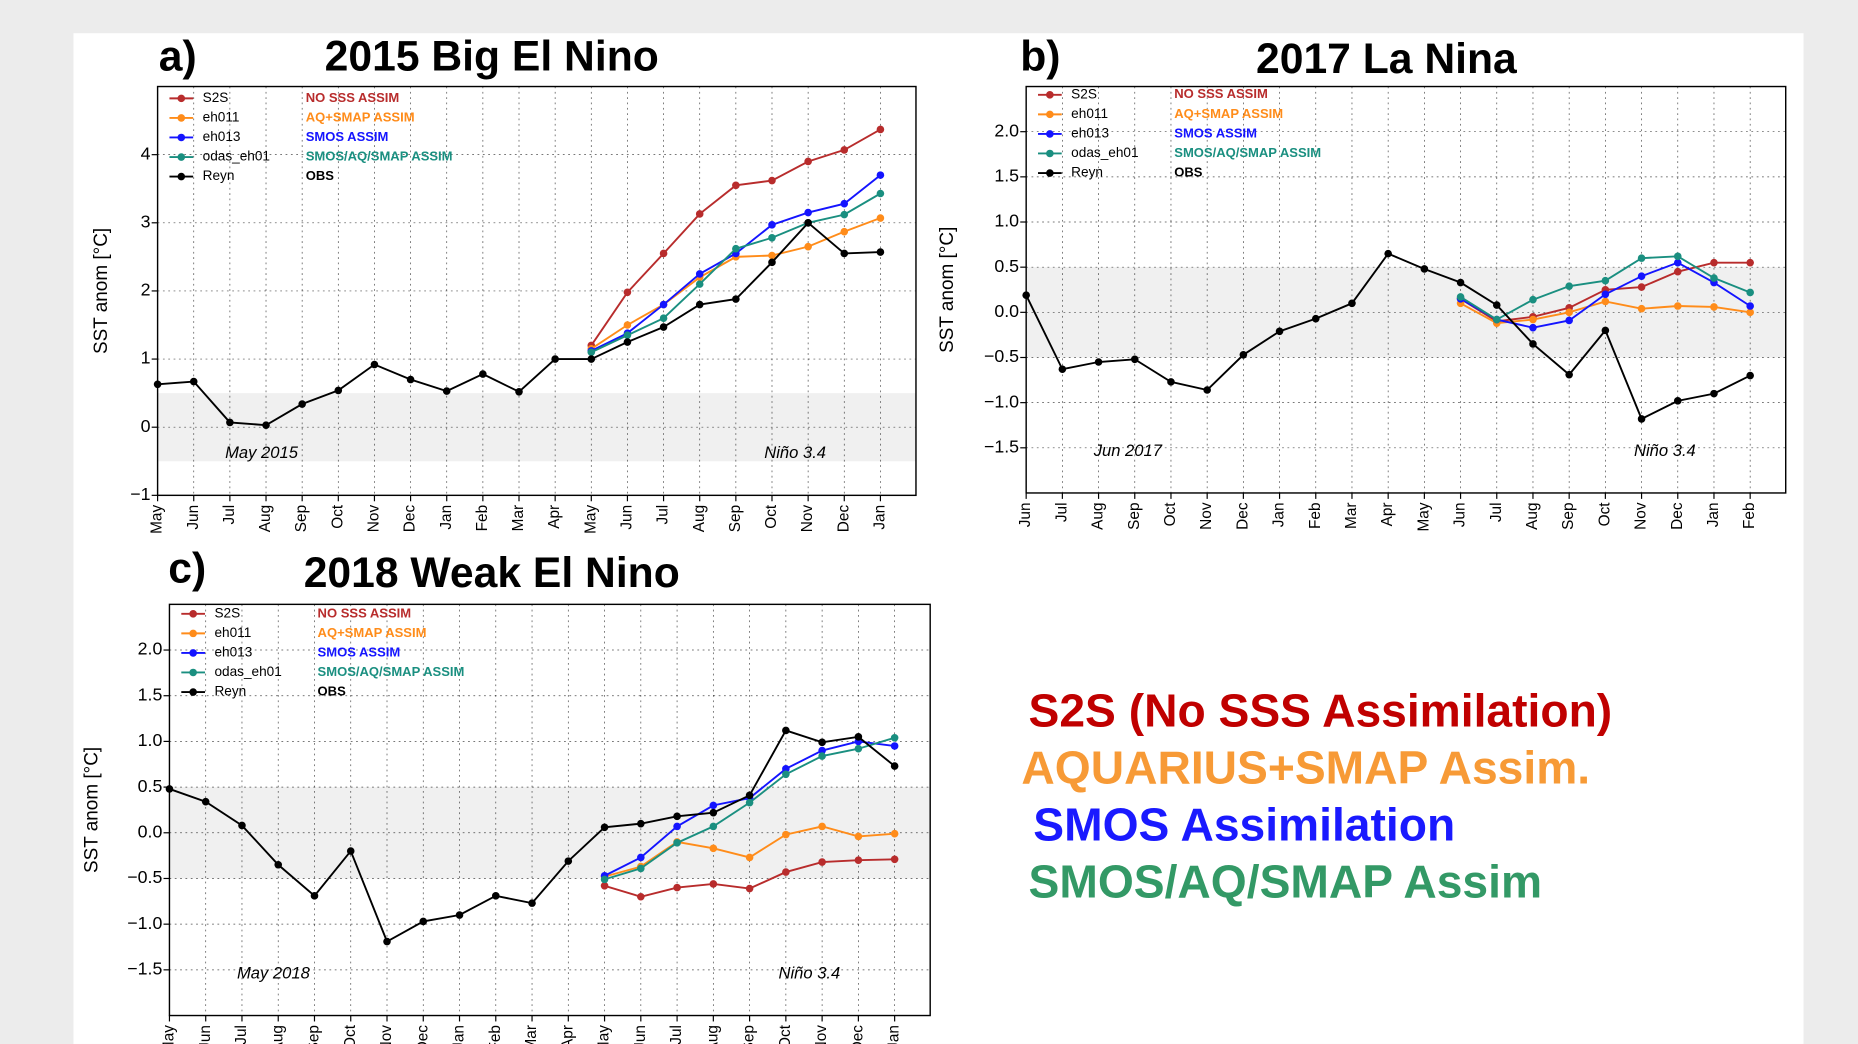 This screenshot has width=1858, height=1044. Describe the element at coordinates (187, 568) in the screenshot. I see `panel-label: c)` at that location.